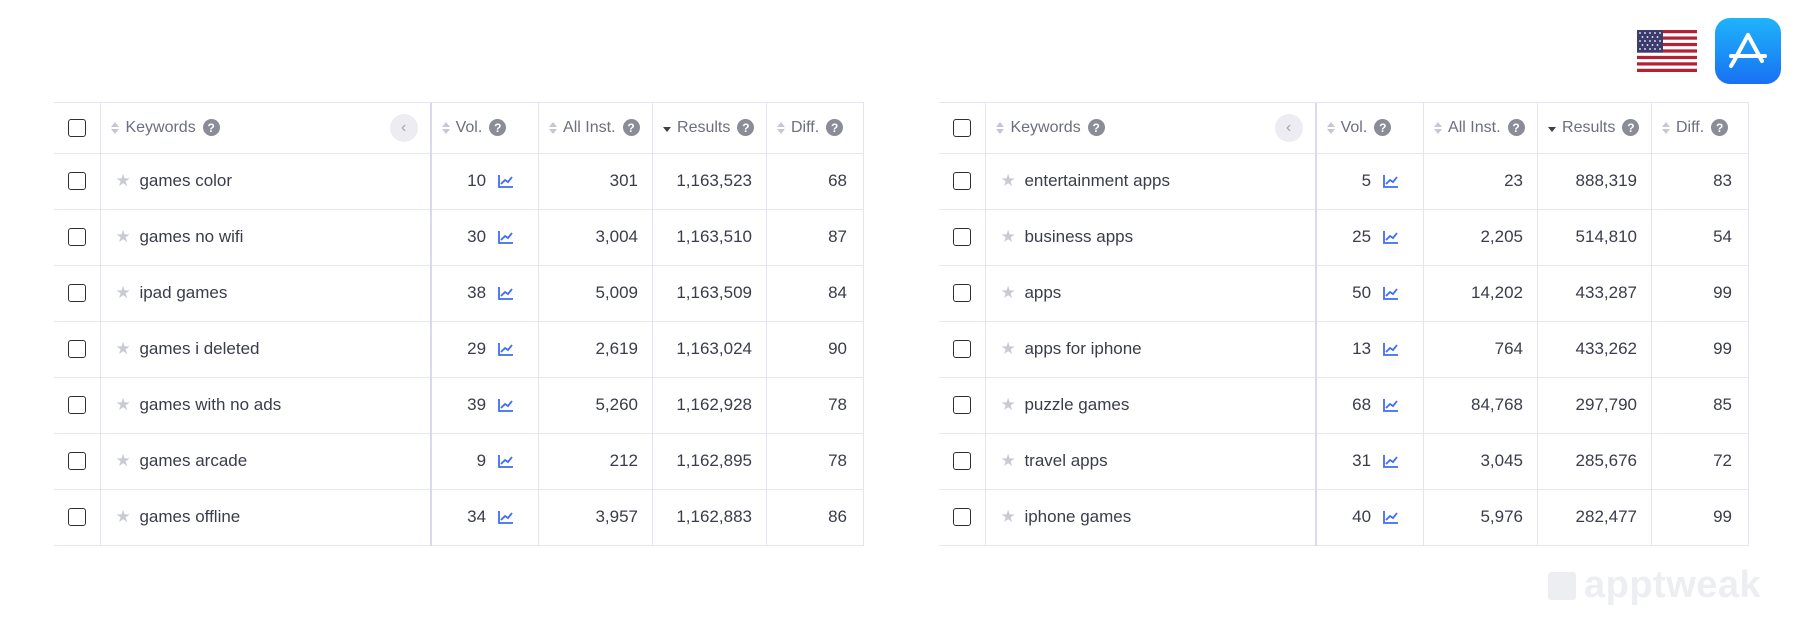  What do you see at coordinates (1594, 237) in the screenshot?
I see `results-value: 514,810` at bounding box center [1594, 237].